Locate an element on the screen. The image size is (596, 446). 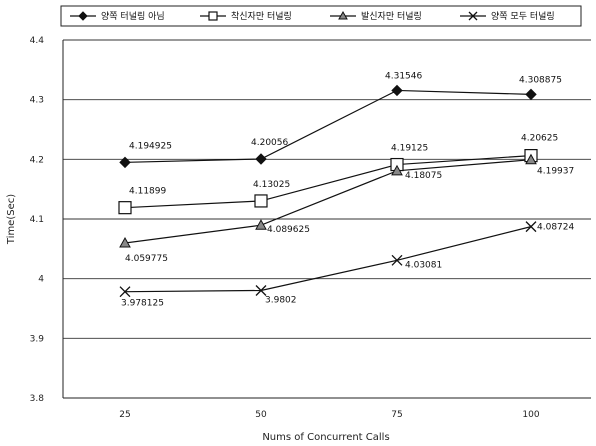
data-label: 4.089625 is located at coordinates (288, 230).